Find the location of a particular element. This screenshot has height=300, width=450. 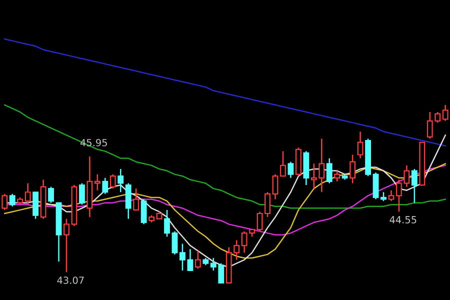

annotation: 43.07 is located at coordinates (70, 280).